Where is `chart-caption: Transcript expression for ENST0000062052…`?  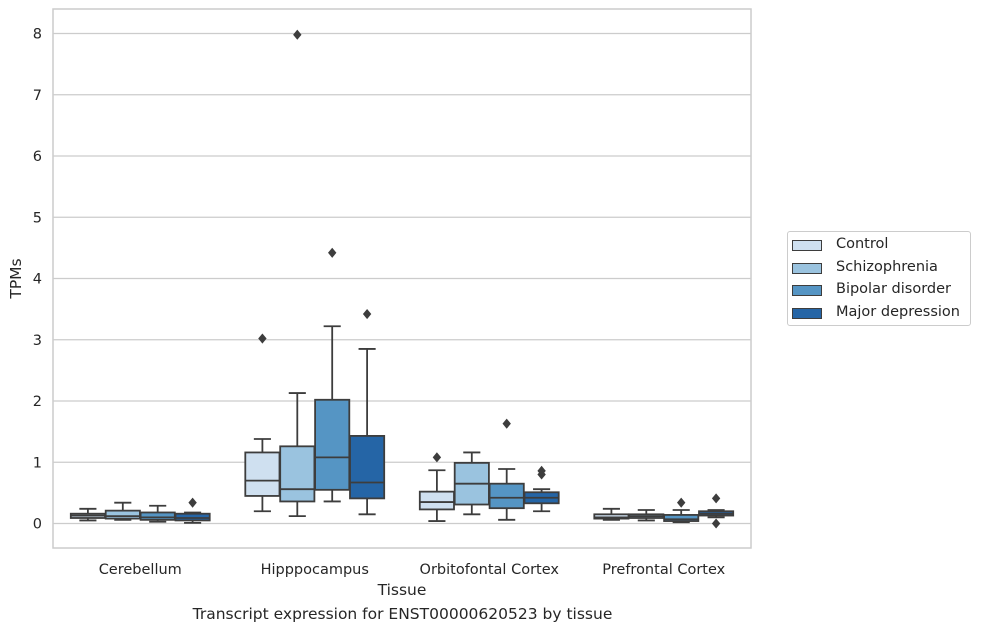
chart-caption: Transcript expression for ENST0000062052… is located at coordinates (402, 614).